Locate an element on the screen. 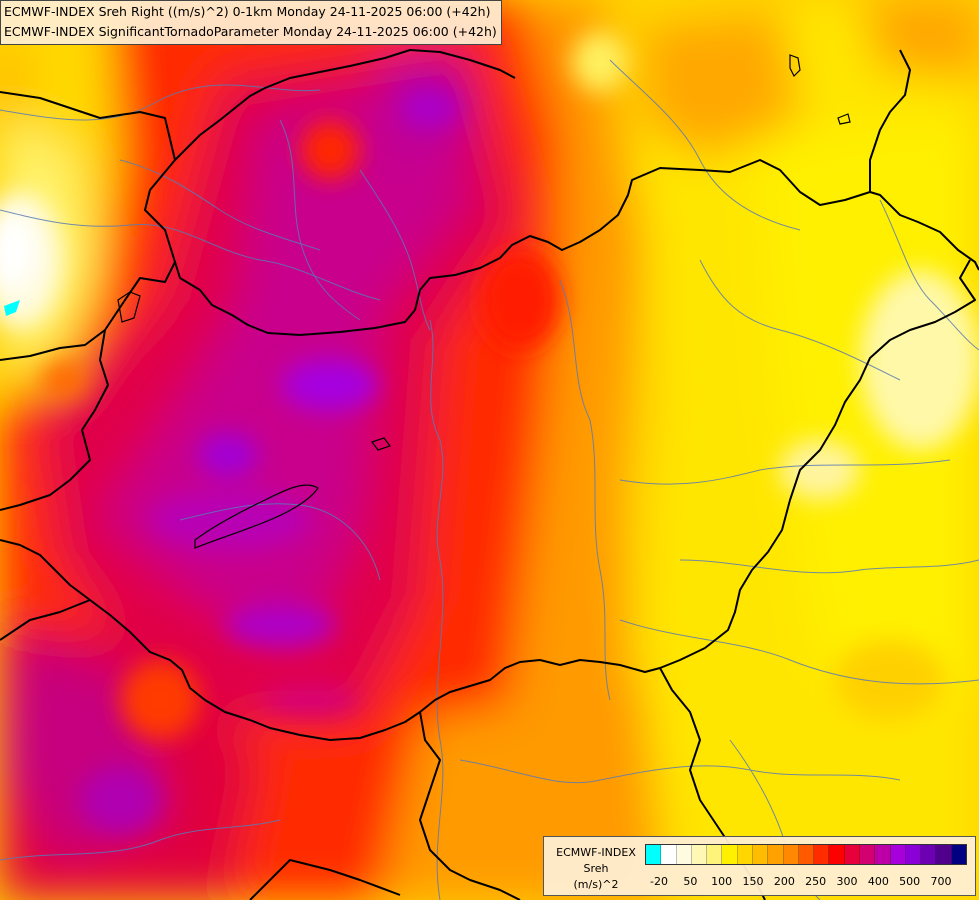  legend-tick-label: 300 is located at coordinates (847, 881).